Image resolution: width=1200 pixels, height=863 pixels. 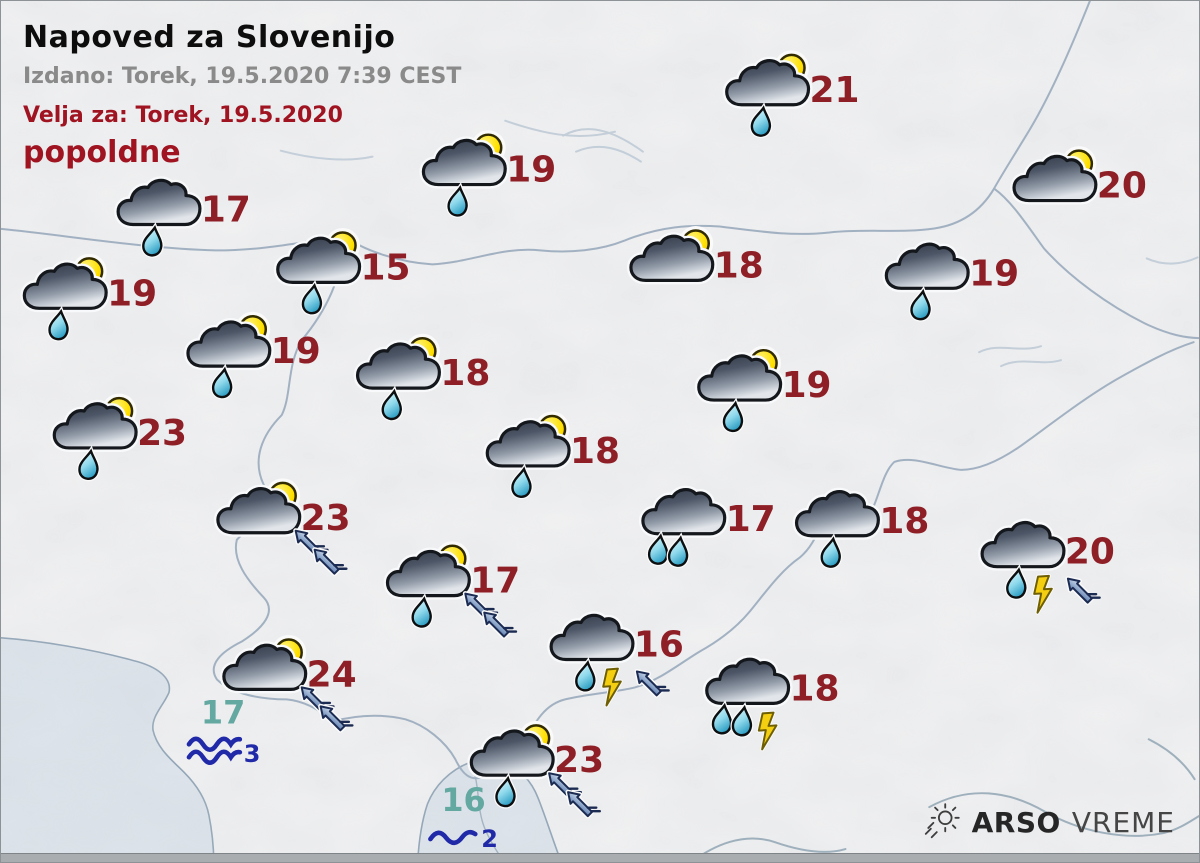 What do you see at coordinates (332, 674) in the screenshot?
I see `temperature-label: 24` at bounding box center [332, 674].